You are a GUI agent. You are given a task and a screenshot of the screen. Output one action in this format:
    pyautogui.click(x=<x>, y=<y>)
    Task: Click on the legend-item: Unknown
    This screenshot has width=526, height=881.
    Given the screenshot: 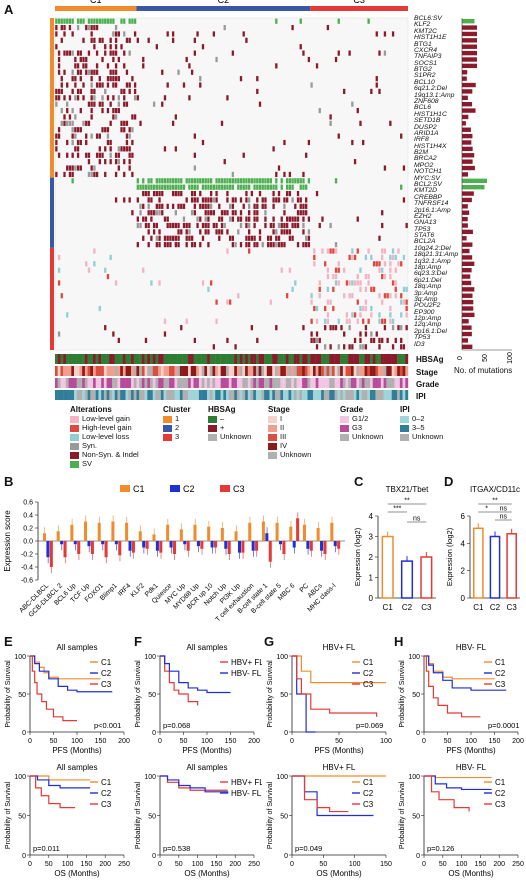 What is the action you would take?
    pyautogui.click(x=430, y=436)
    